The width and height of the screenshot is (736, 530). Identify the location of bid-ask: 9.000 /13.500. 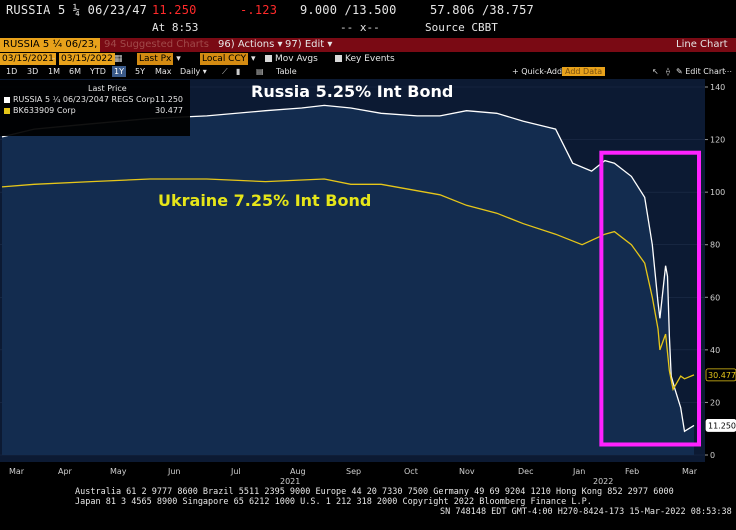
(348, 10).